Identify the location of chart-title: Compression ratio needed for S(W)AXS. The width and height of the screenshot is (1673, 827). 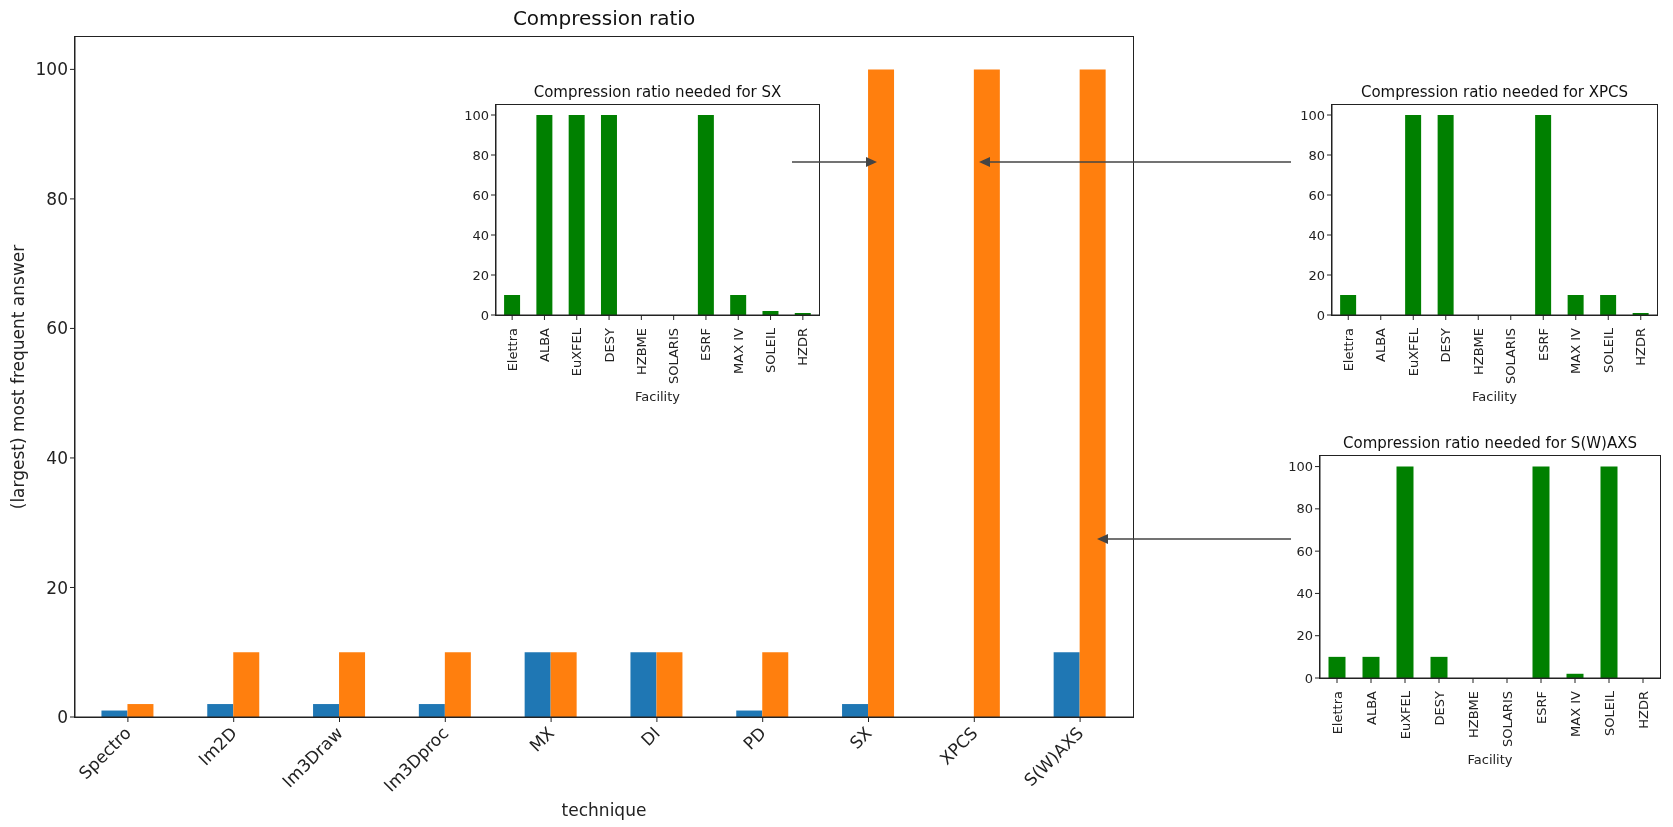
(1490, 443).